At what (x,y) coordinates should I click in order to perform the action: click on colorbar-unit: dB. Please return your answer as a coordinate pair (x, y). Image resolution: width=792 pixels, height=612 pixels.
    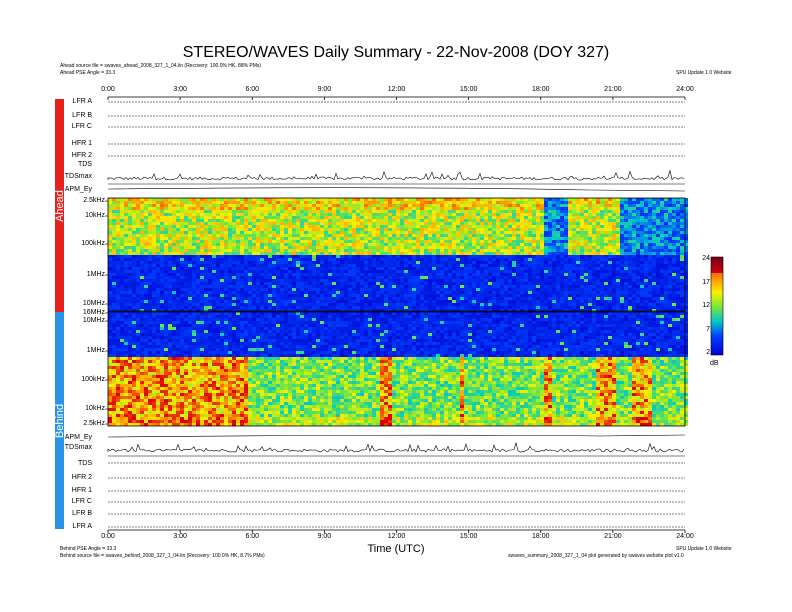
    Looking at the image, I should click on (714, 363).